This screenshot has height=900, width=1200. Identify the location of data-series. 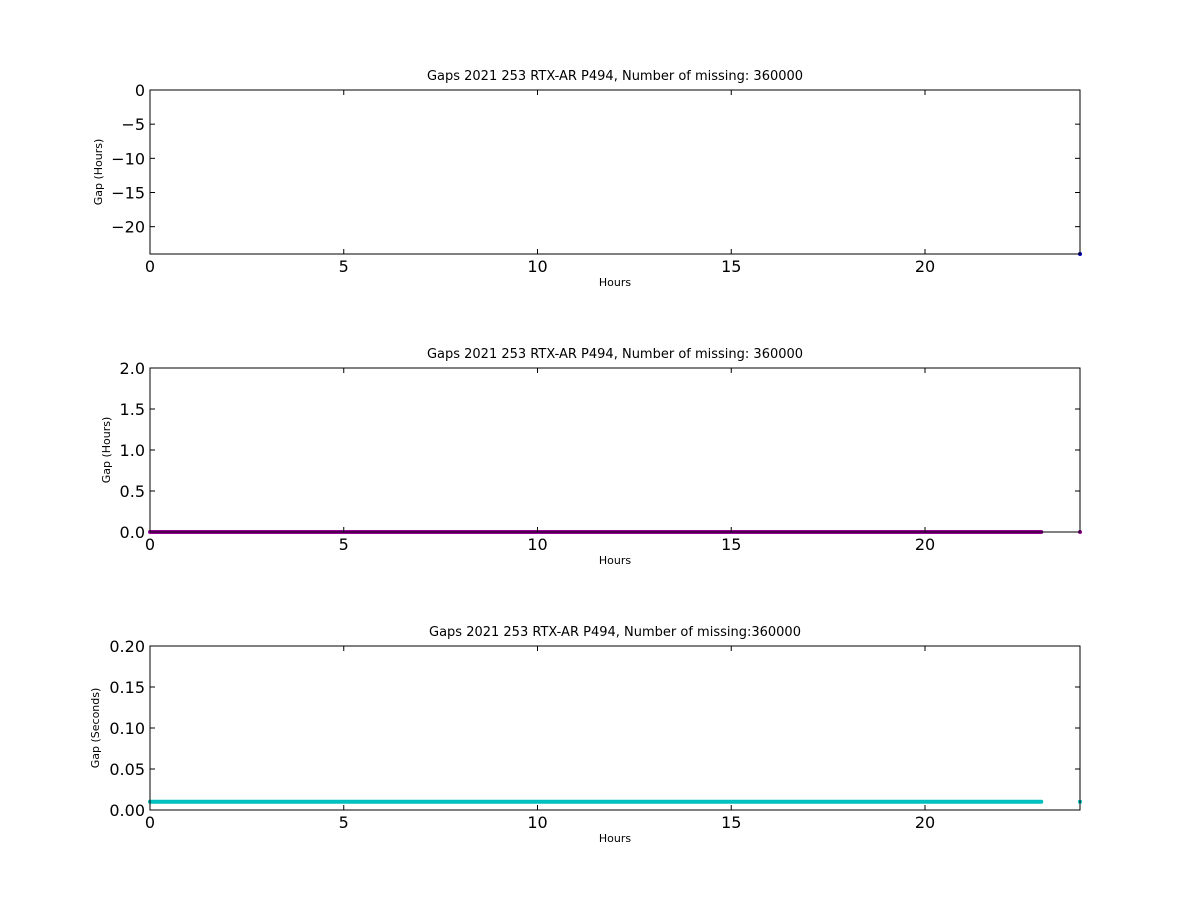
(615, 801).